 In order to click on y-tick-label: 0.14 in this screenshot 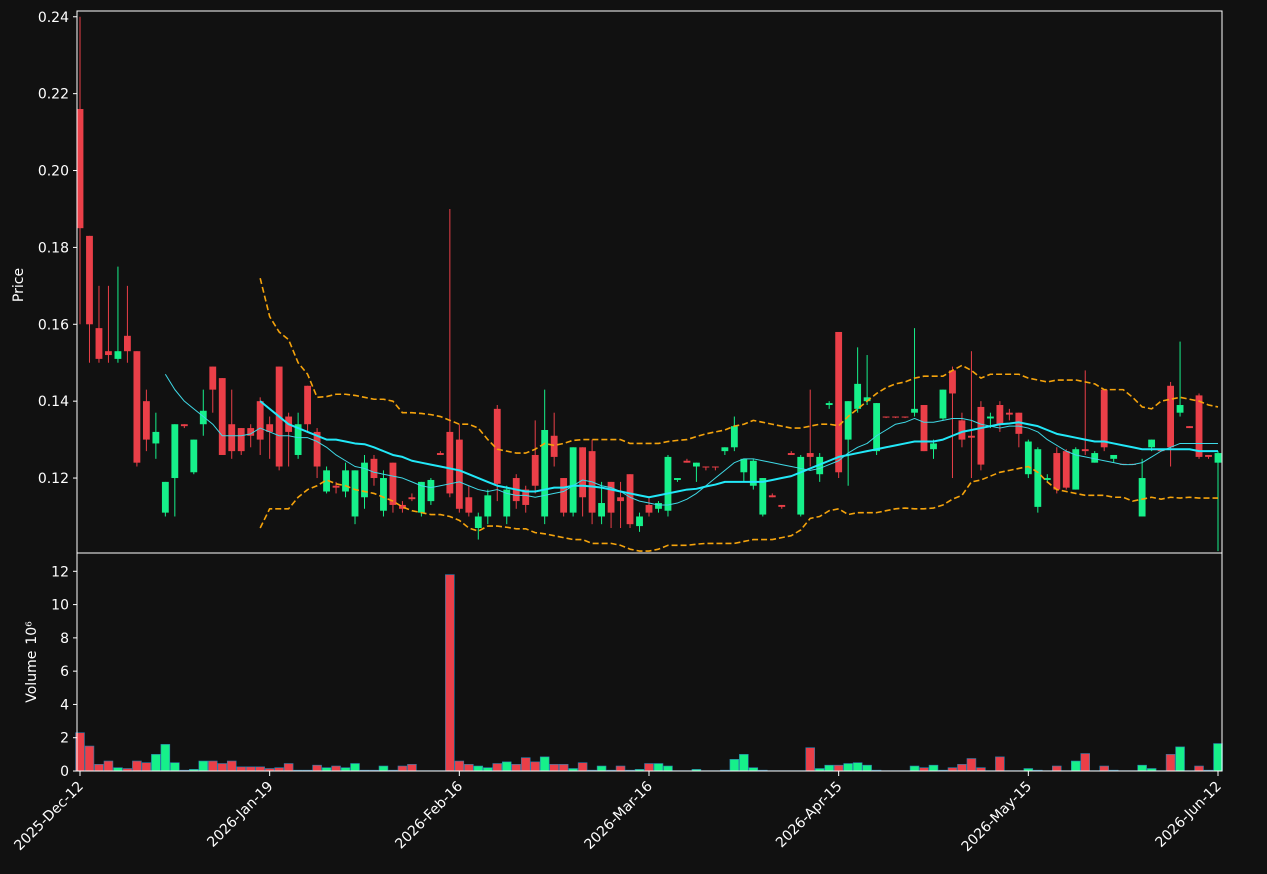, I will do `click(53, 402)`.